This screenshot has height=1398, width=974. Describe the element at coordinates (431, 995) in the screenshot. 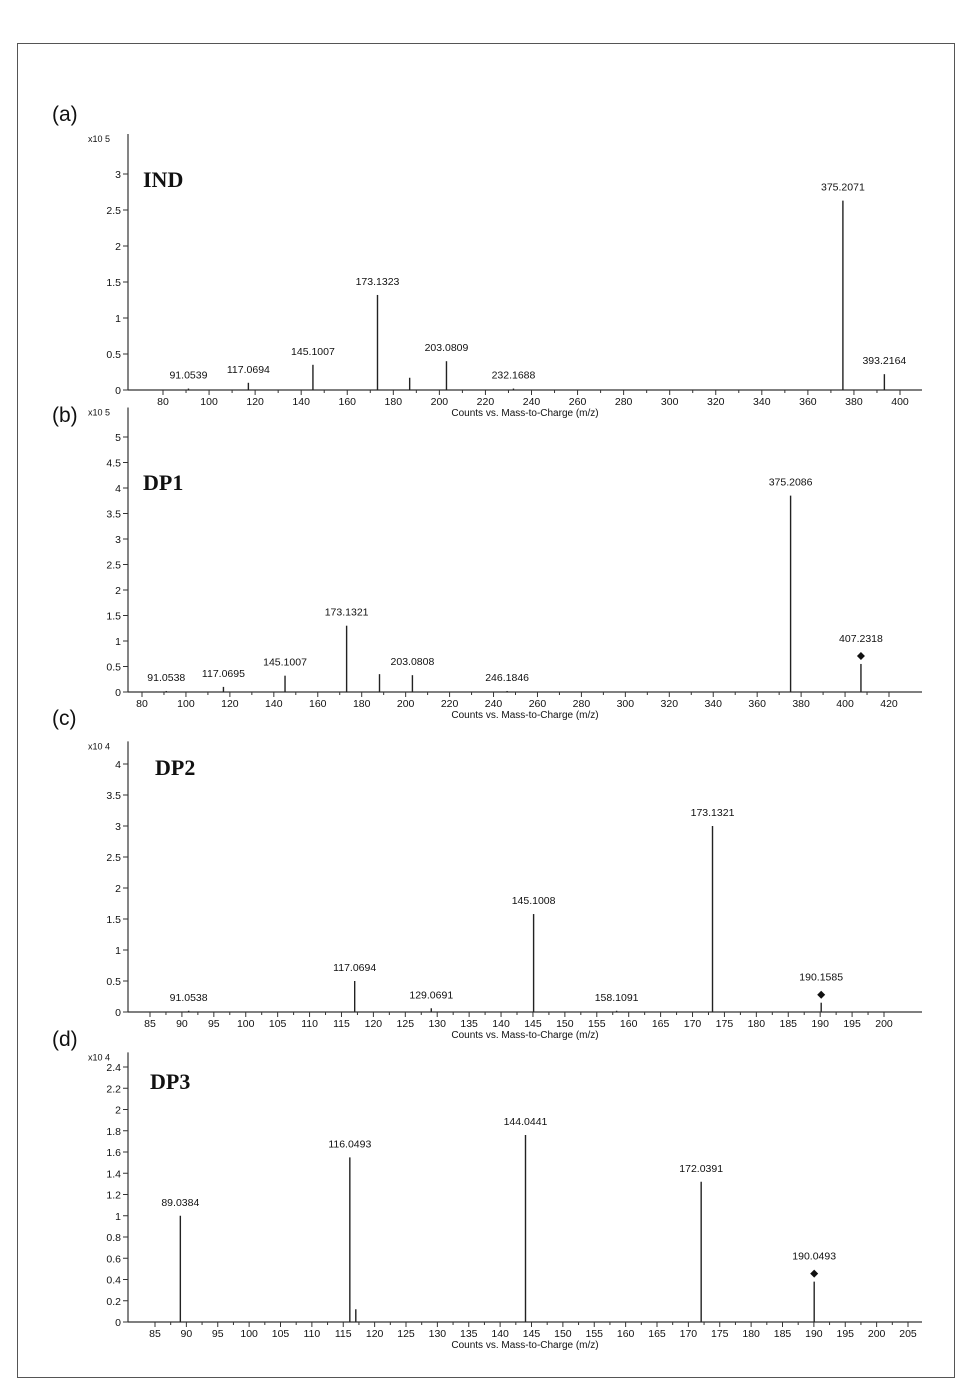

I see `peak-label: 129.0691` at that location.